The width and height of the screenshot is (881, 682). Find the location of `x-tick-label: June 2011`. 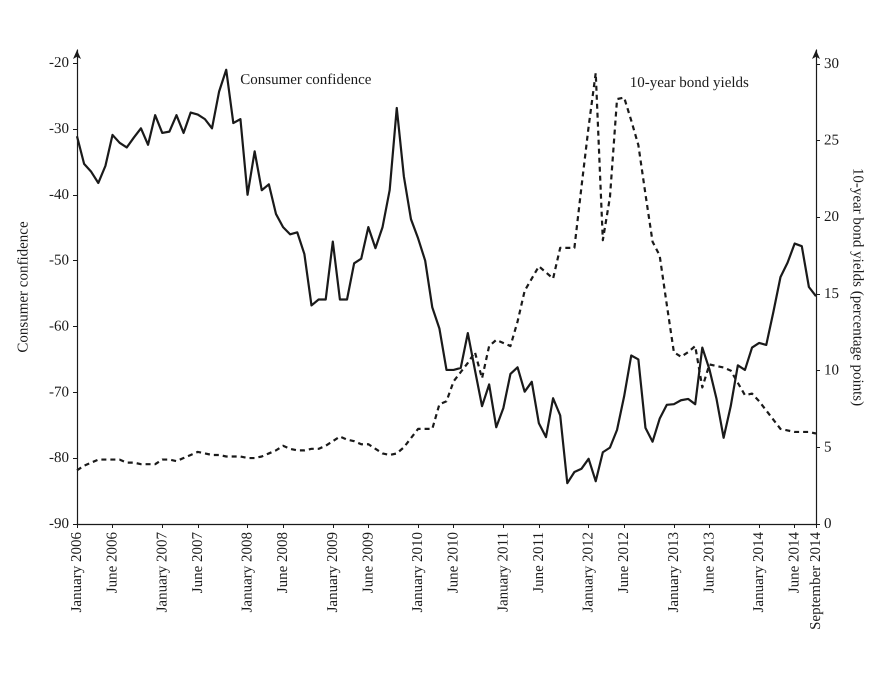

x-tick-label: June 2011 is located at coordinates (538, 562).